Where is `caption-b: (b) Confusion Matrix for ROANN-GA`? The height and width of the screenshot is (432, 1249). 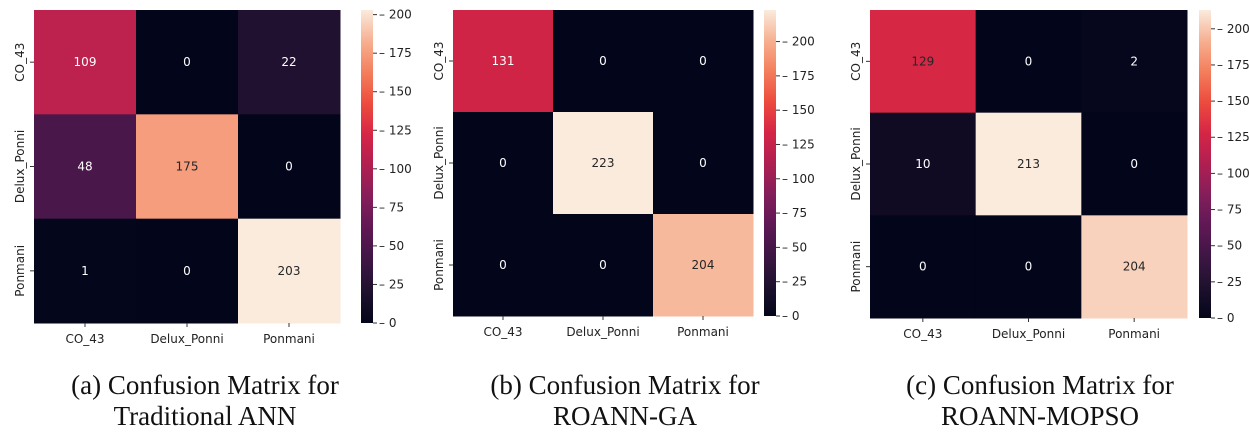 caption-b: (b) Confusion Matrix for ROANN-GA is located at coordinates (625, 401).